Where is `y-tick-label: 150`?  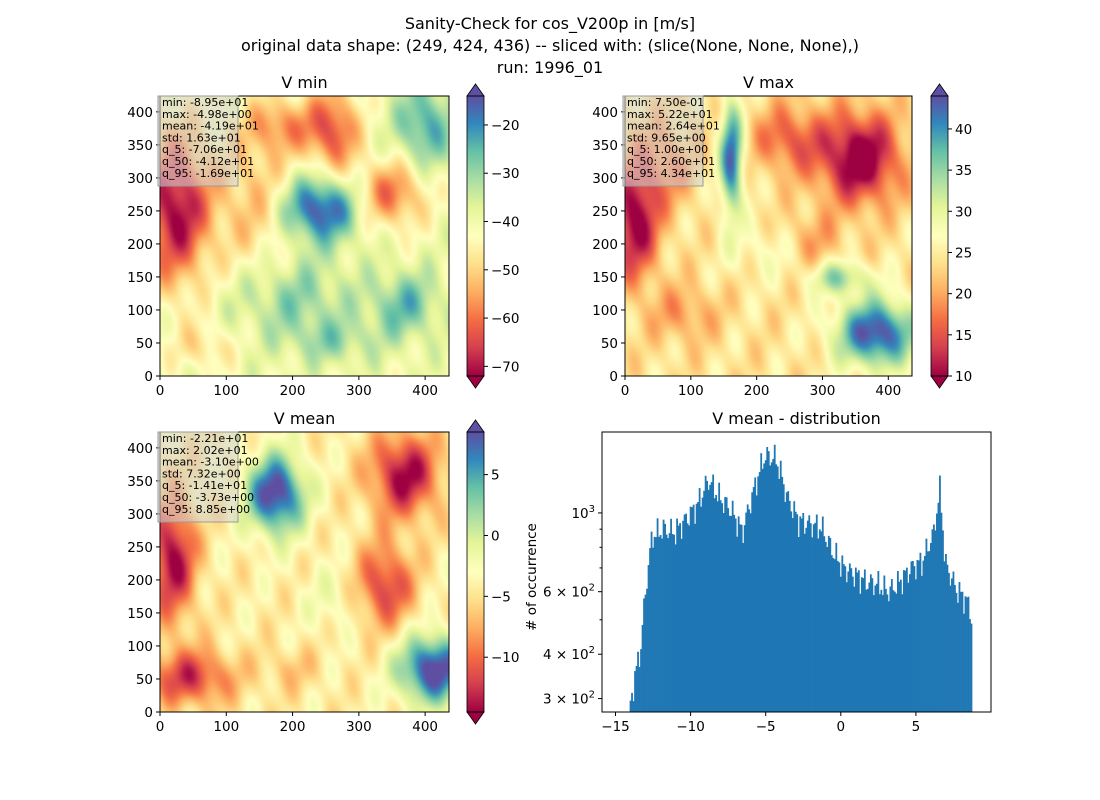 y-tick-label: 150 is located at coordinates (140, 614).